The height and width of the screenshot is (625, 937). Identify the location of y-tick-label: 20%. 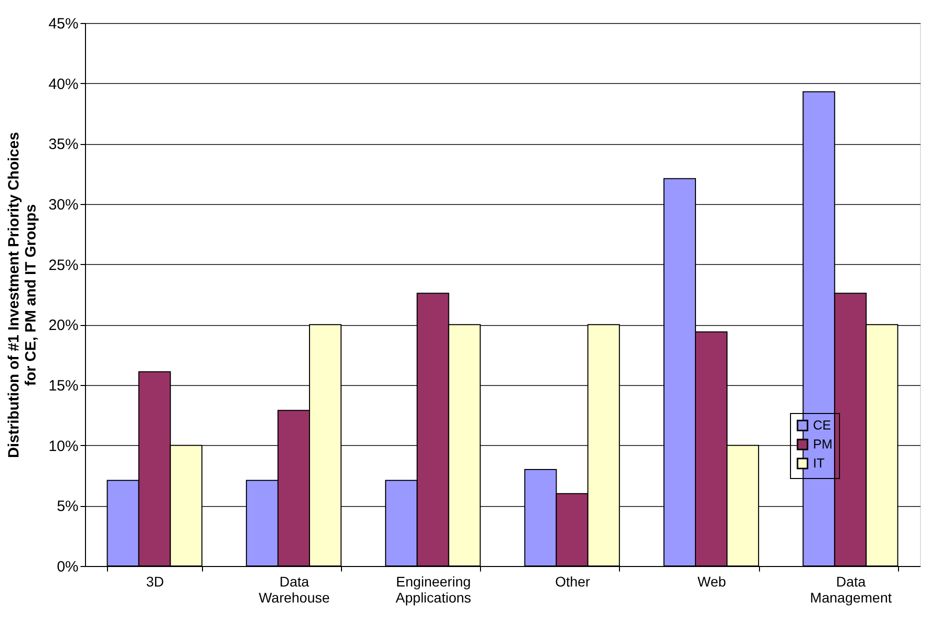
(63, 325).